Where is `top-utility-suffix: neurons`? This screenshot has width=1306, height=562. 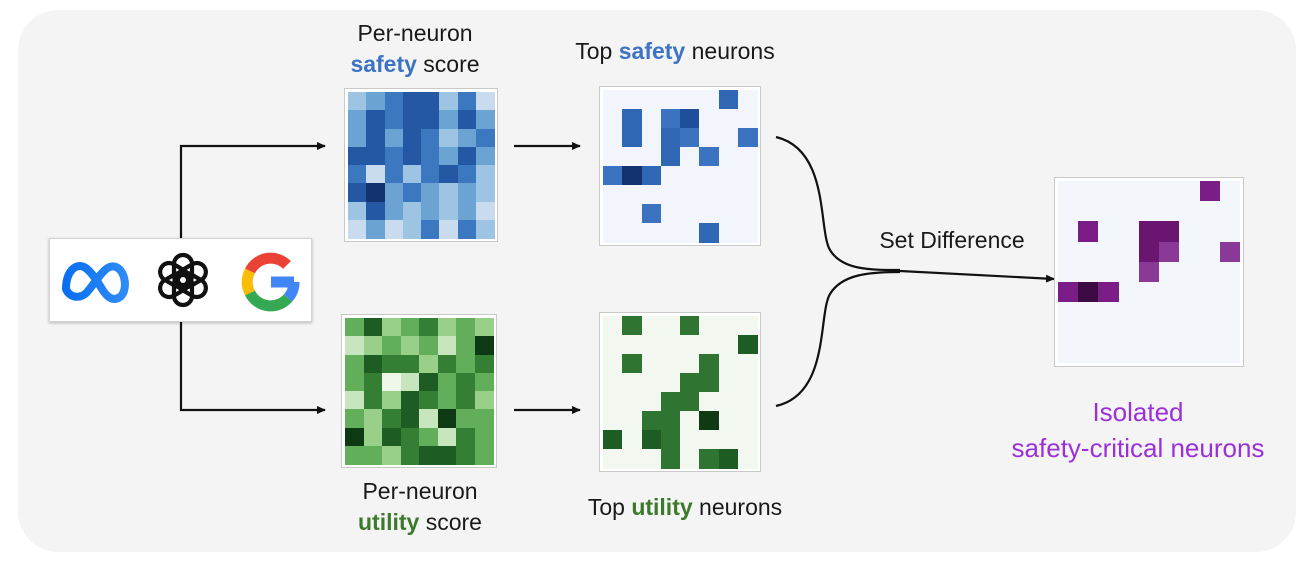 top-utility-suffix: neurons is located at coordinates (737, 507).